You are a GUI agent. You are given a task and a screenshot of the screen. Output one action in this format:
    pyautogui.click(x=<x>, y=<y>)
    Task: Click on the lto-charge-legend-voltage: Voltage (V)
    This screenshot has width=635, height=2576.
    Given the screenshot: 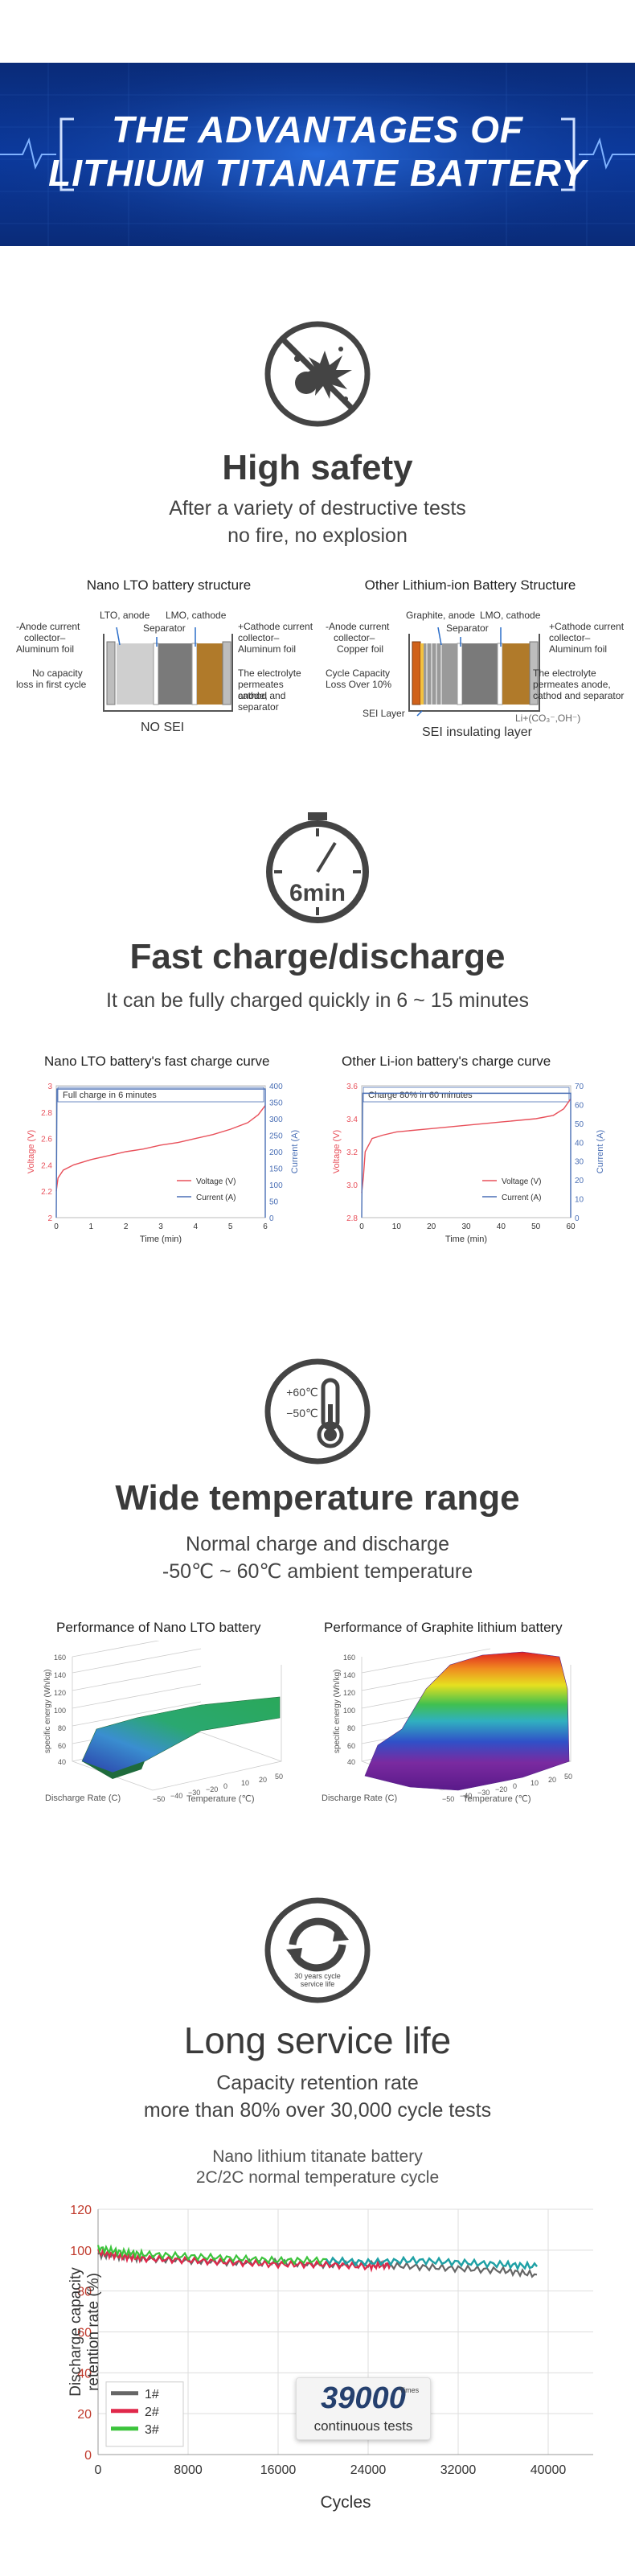 What is the action you would take?
    pyautogui.click(x=216, y=1181)
    